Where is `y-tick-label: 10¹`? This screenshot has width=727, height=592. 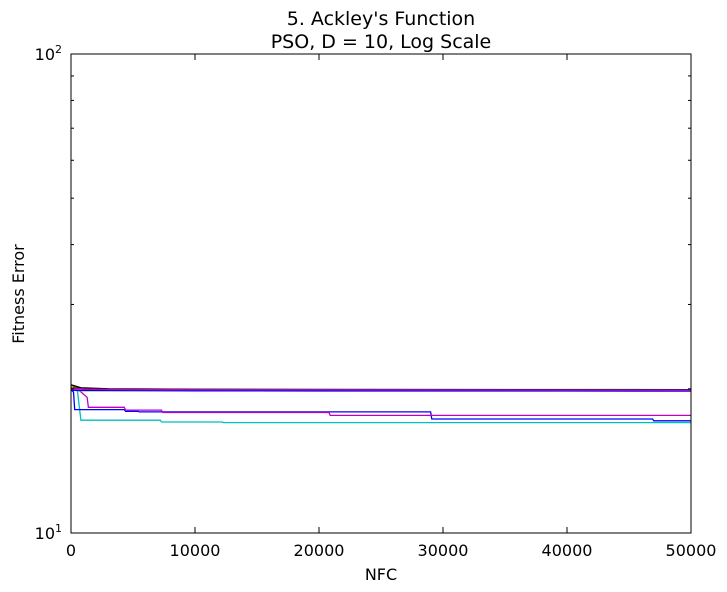 y-tick-label: 10¹ is located at coordinates (48, 532).